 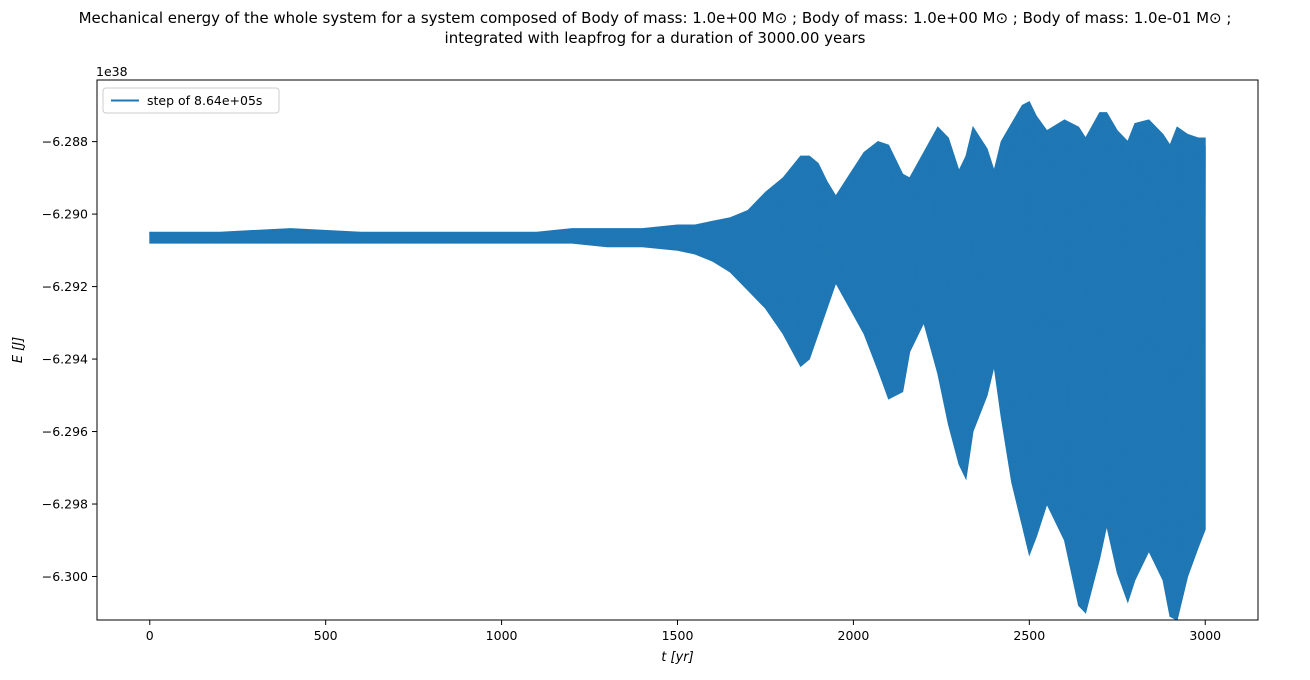 What do you see at coordinates (150, 635) in the screenshot?
I see `x-tick-label: 0` at bounding box center [150, 635].